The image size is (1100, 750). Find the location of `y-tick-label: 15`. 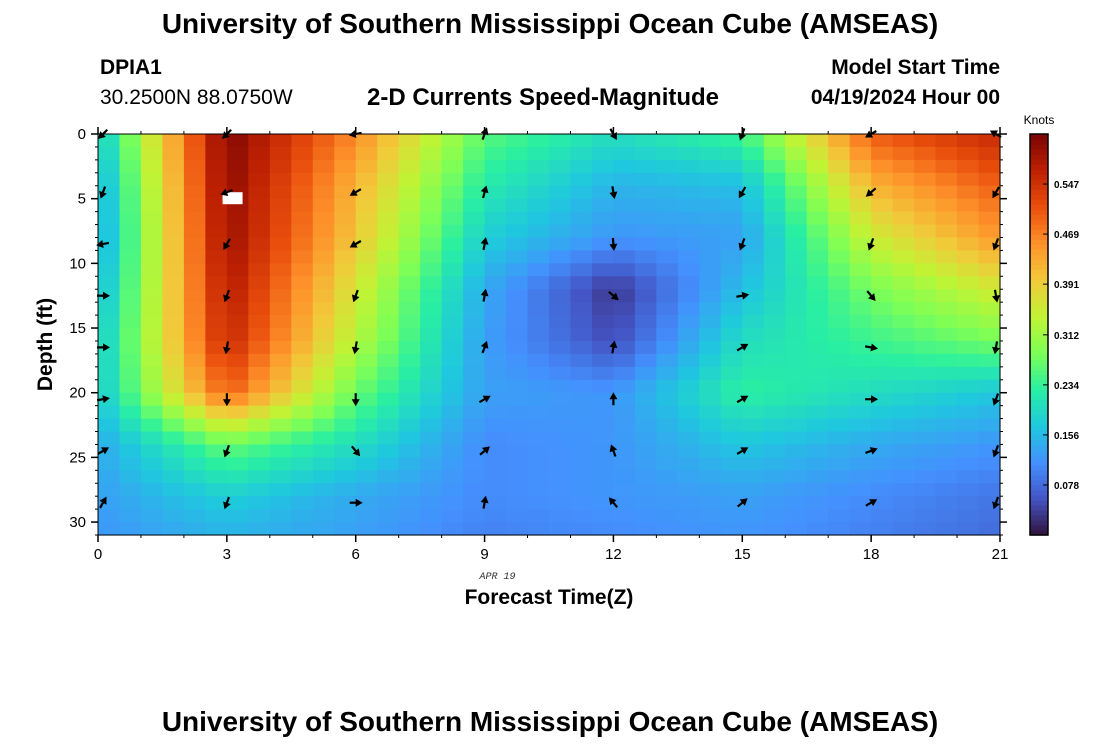

y-tick-label: 15 is located at coordinates (77, 328).